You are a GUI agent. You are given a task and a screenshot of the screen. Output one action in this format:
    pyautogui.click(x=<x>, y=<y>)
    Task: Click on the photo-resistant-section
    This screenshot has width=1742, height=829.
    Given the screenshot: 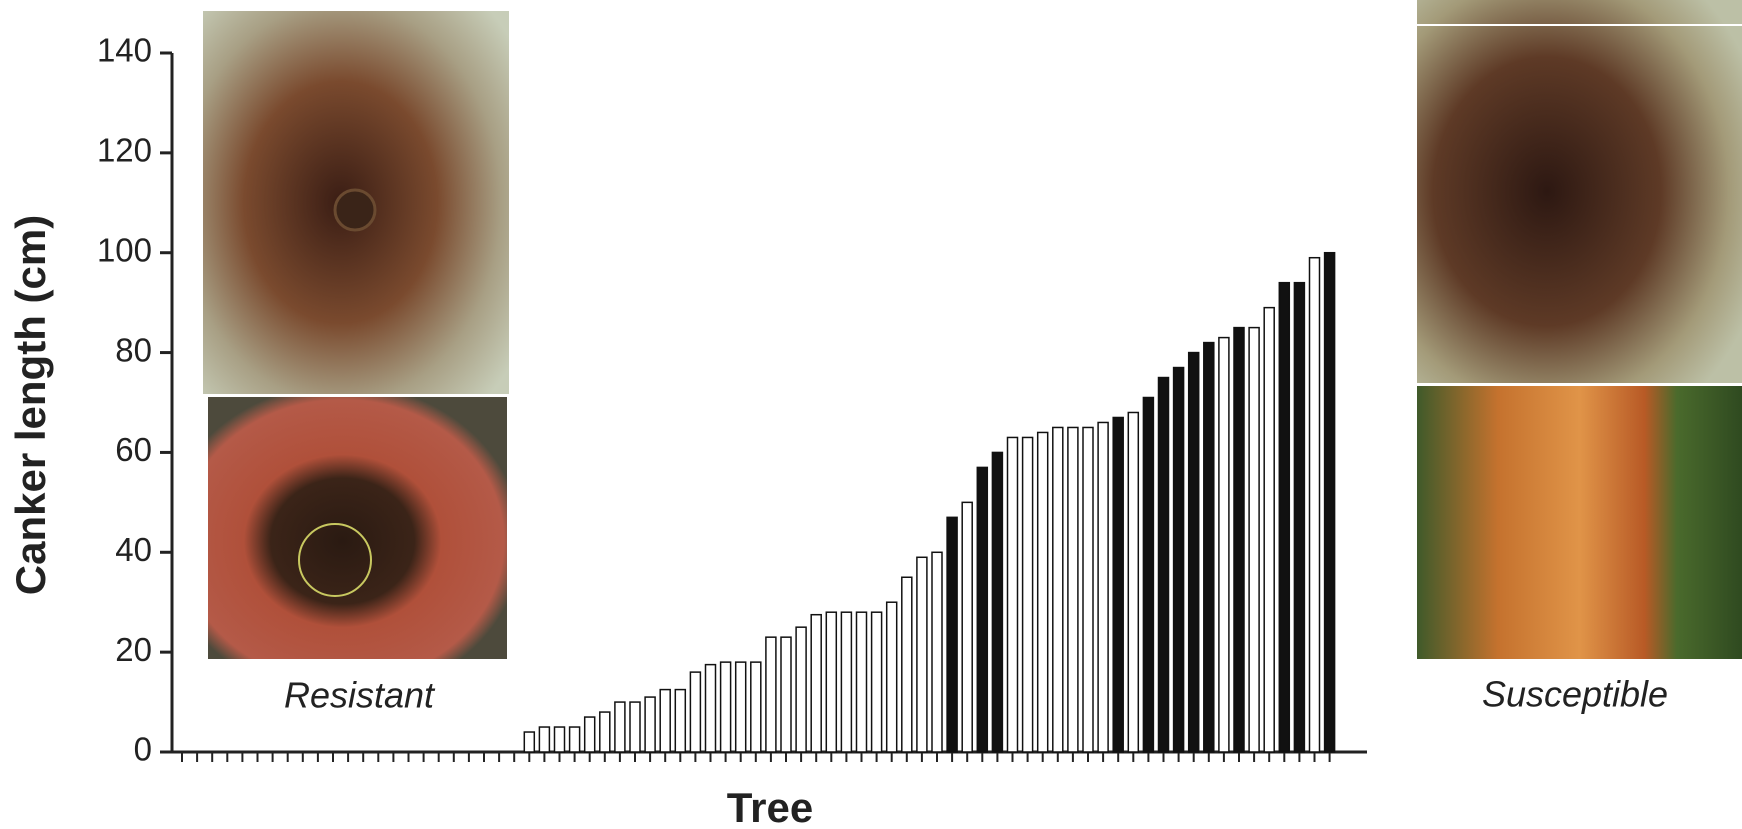 What is the action you would take?
    pyautogui.click(x=357, y=528)
    